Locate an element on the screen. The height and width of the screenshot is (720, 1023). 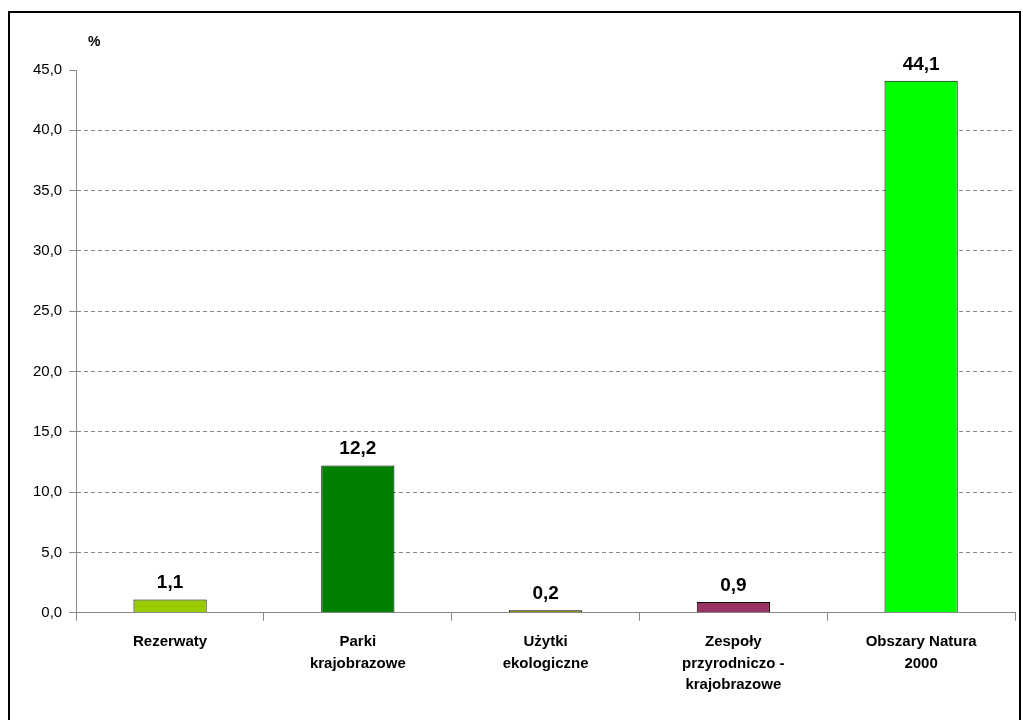
data-label: 12,2 is located at coordinates (358, 448).